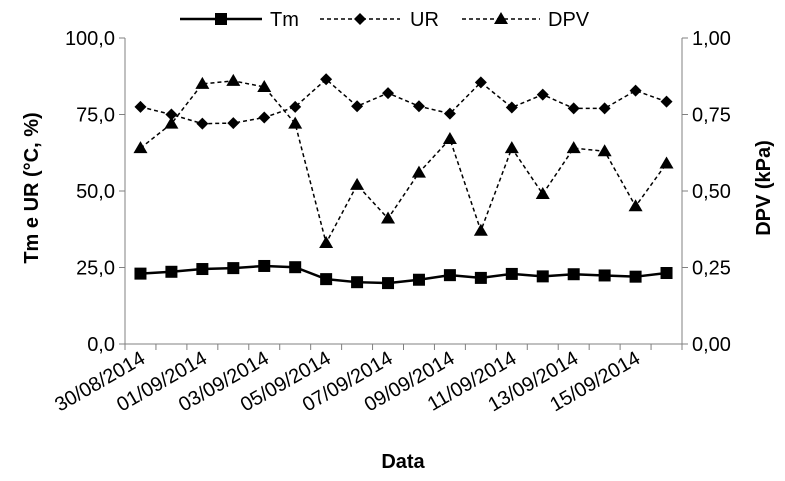  What do you see at coordinates (32, 187) in the screenshot?
I see `y-axis-left-title: Tm e UR (°C, %)` at bounding box center [32, 187].